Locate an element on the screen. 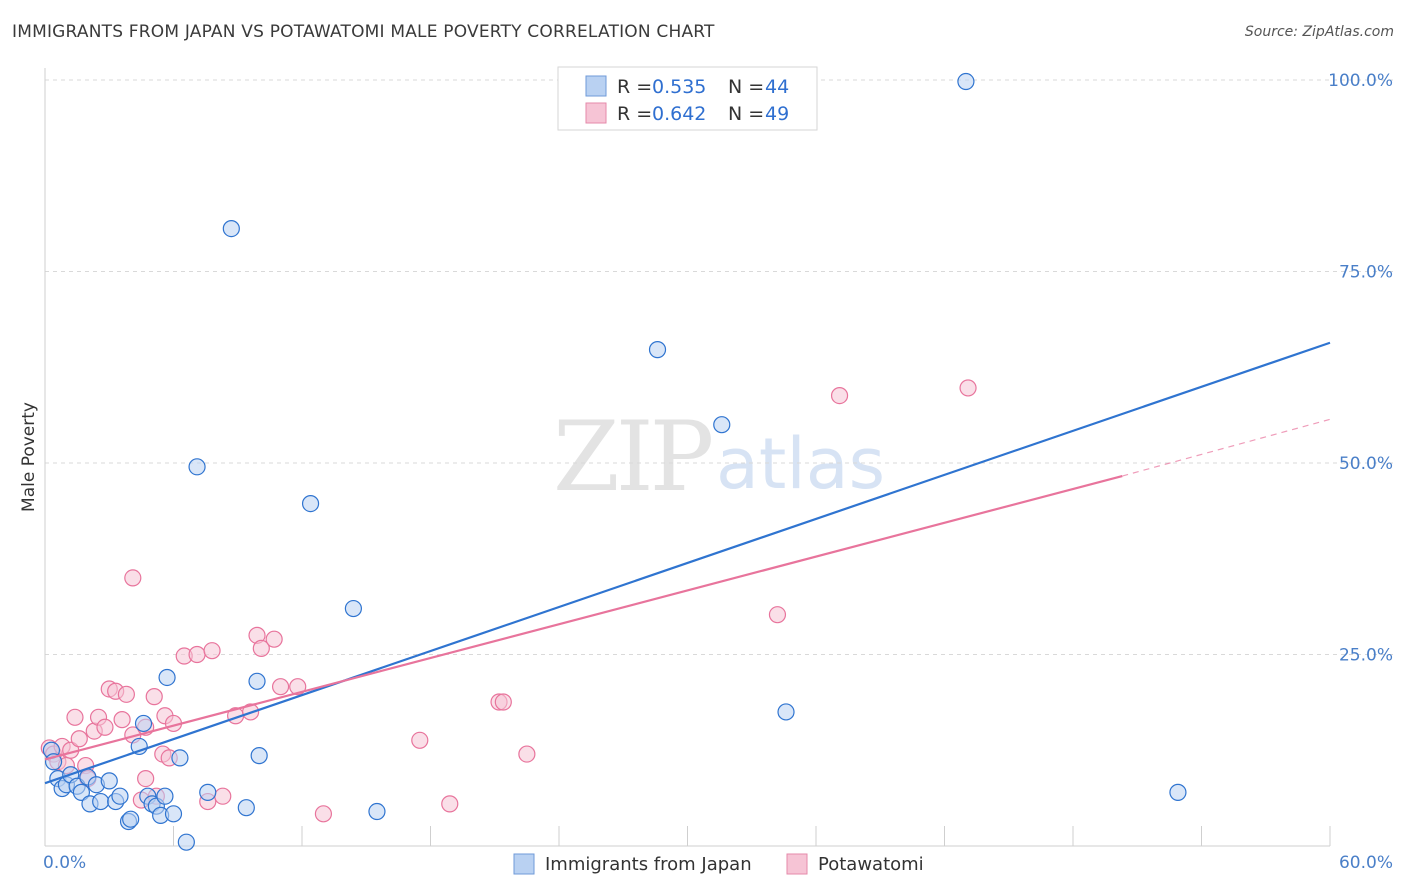 The width and height of the screenshot is (1406, 892). watermark: ZIP atlas is located at coordinates (719, 457).